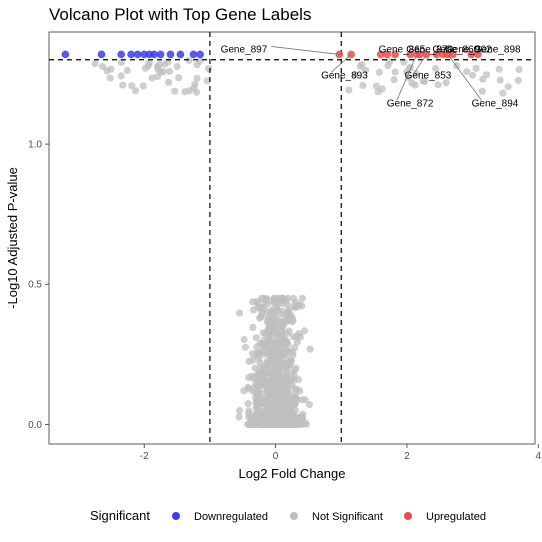 The width and height of the screenshot is (542, 542). I want to click on y-axis-title: -Log10 Adjusted P-value, so click(12, 238).